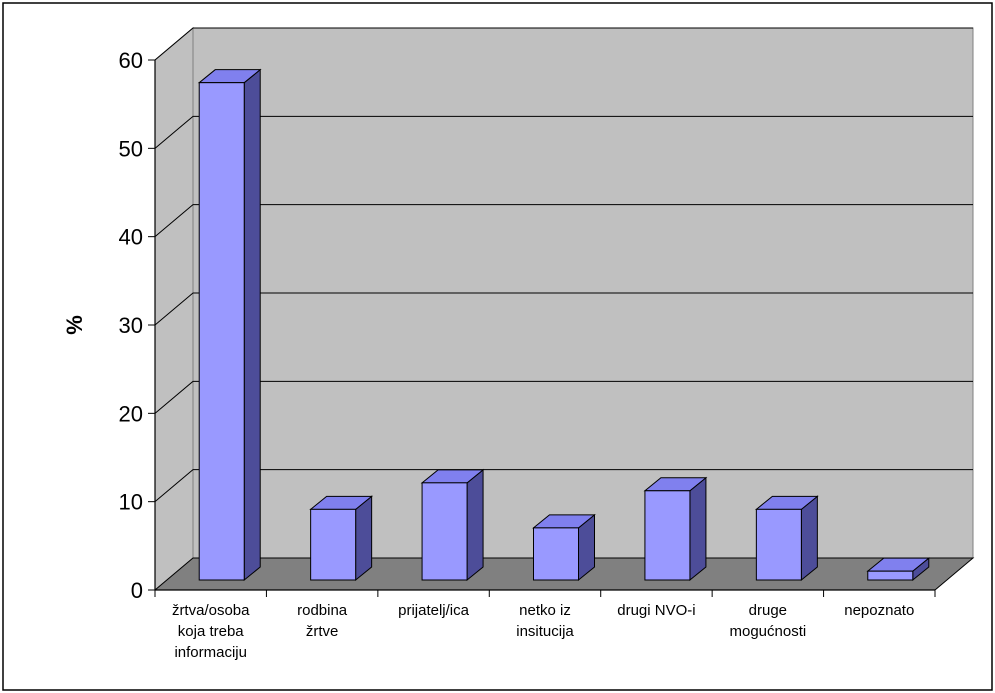  I want to click on y-tick-label: 60, so click(131, 60).